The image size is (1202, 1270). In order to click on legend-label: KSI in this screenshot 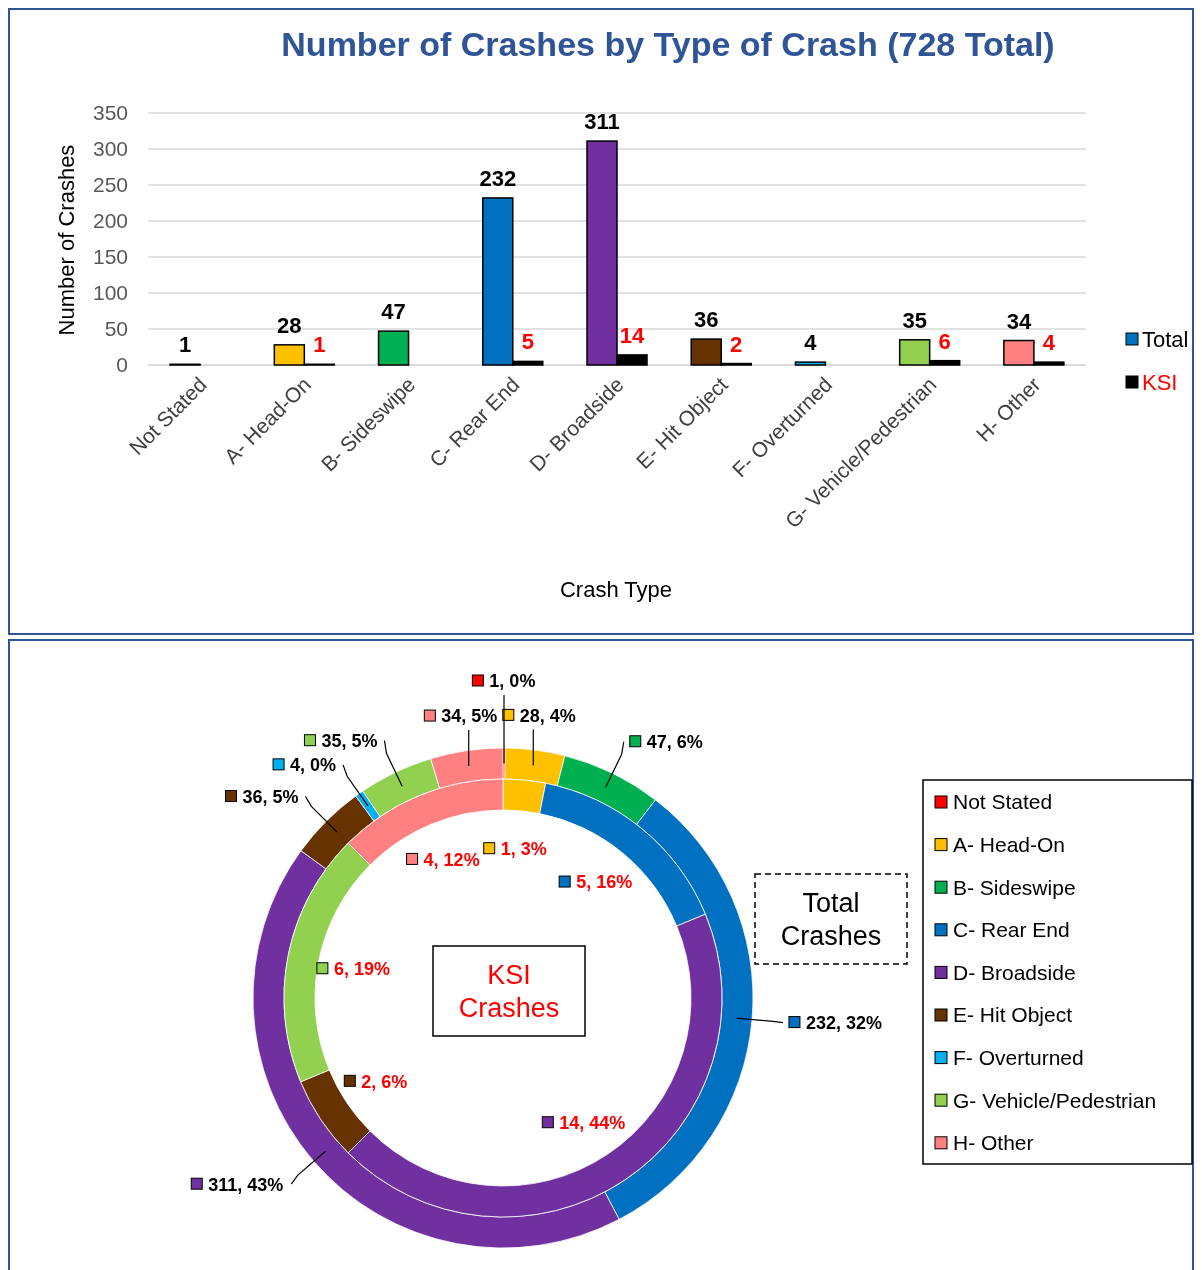, I will do `click(1160, 382)`.